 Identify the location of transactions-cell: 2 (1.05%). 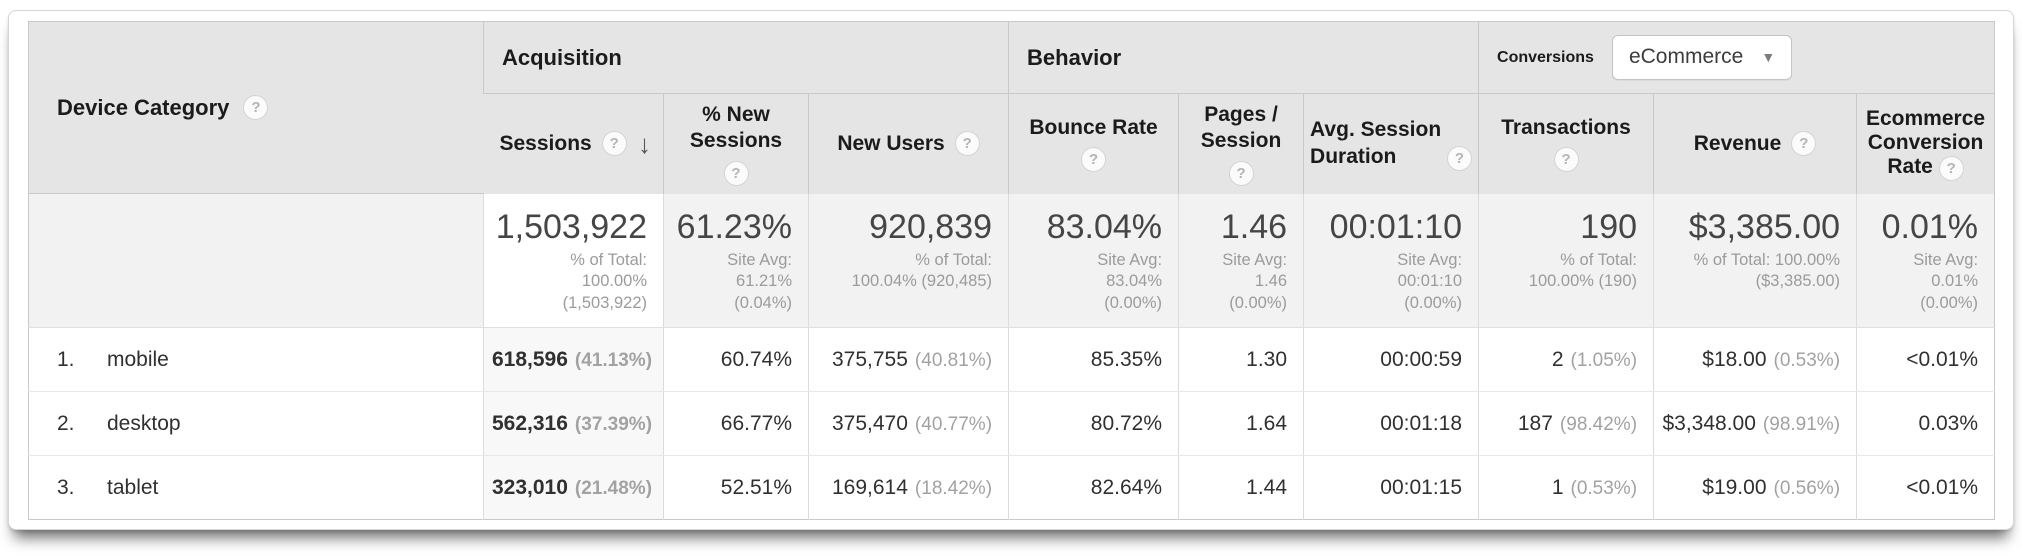
(1566, 359).